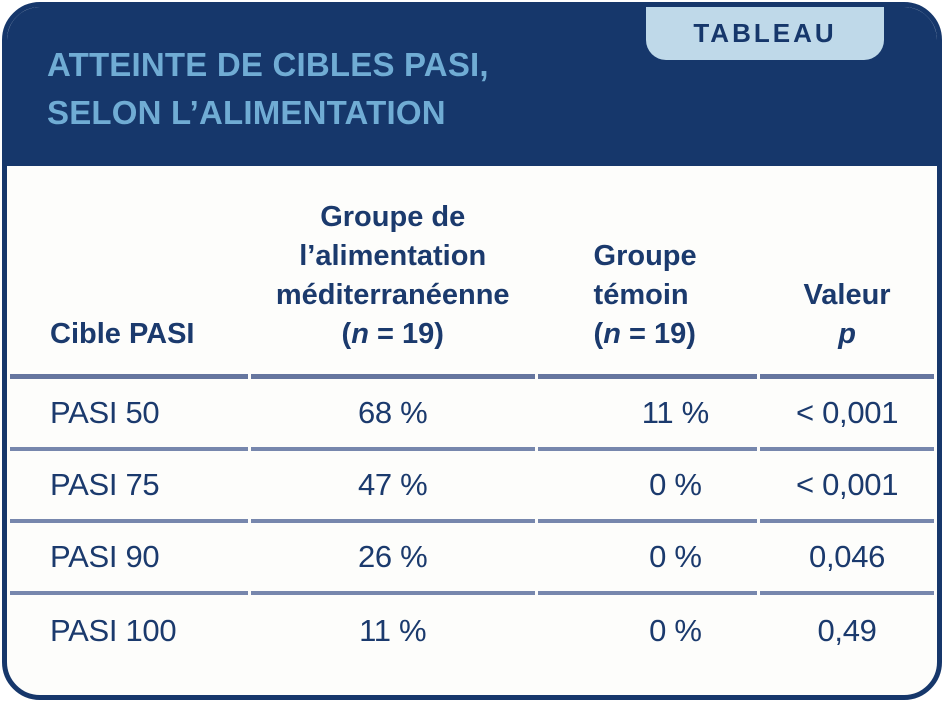  What do you see at coordinates (847, 630) in the screenshot?
I see `cell-valeur-p: 0,49` at bounding box center [847, 630].